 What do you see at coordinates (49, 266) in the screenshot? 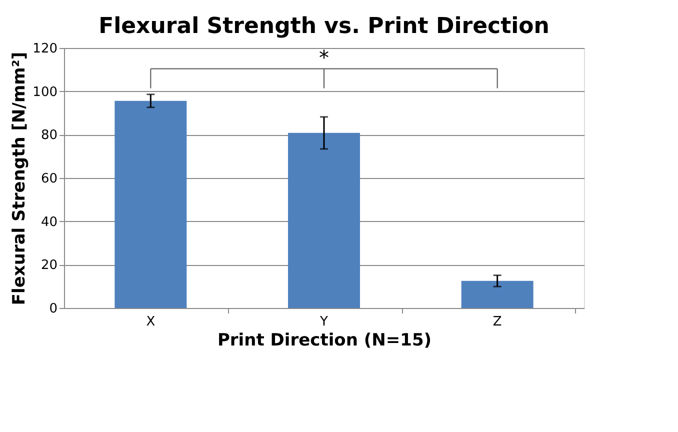
I see `y-tick-label: 20` at bounding box center [49, 266].